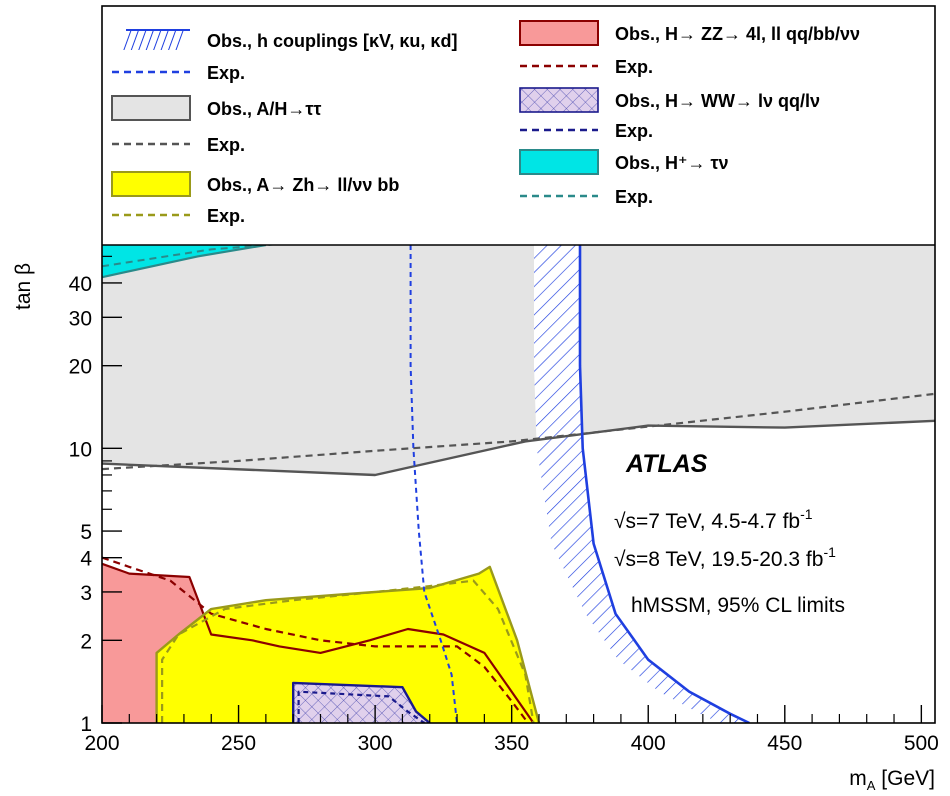 The width and height of the screenshot is (950, 796). Describe the element at coordinates (80, 367) in the screenshot. I see `y-tick-label: 20` at that location.